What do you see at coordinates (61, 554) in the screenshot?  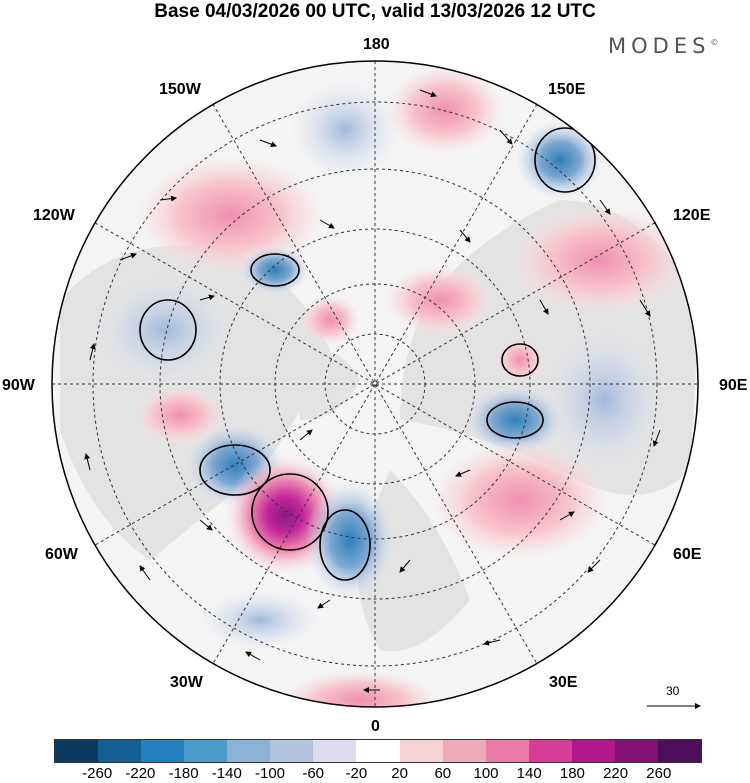 I see `lon-label-60w: 60W` at bounding box center [61, 554].